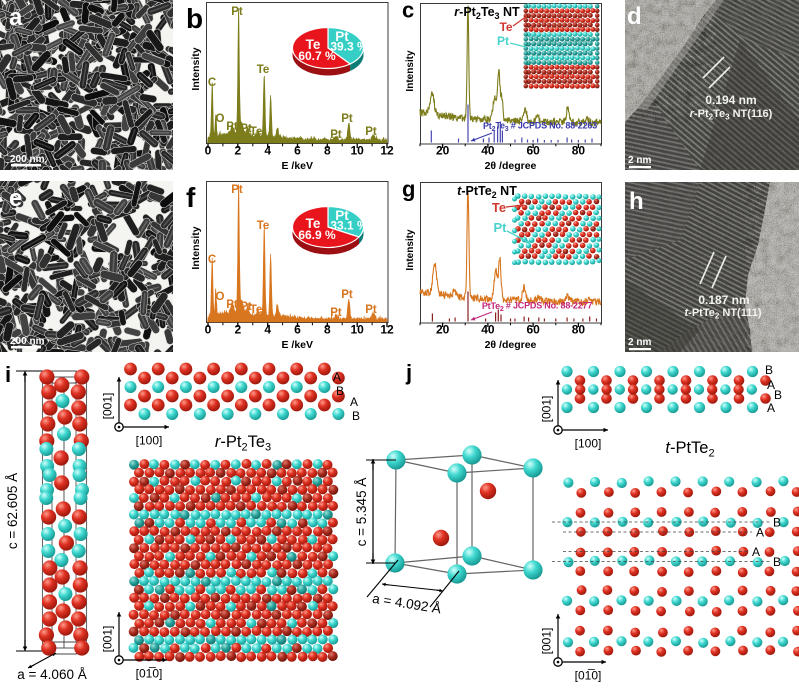 Image resolution: width=799 pixels, height=691 pixels. What do you see at coordinates (408, 11) in the screenshot?
I see `svg-text: c` at bounding box center [408, 11].